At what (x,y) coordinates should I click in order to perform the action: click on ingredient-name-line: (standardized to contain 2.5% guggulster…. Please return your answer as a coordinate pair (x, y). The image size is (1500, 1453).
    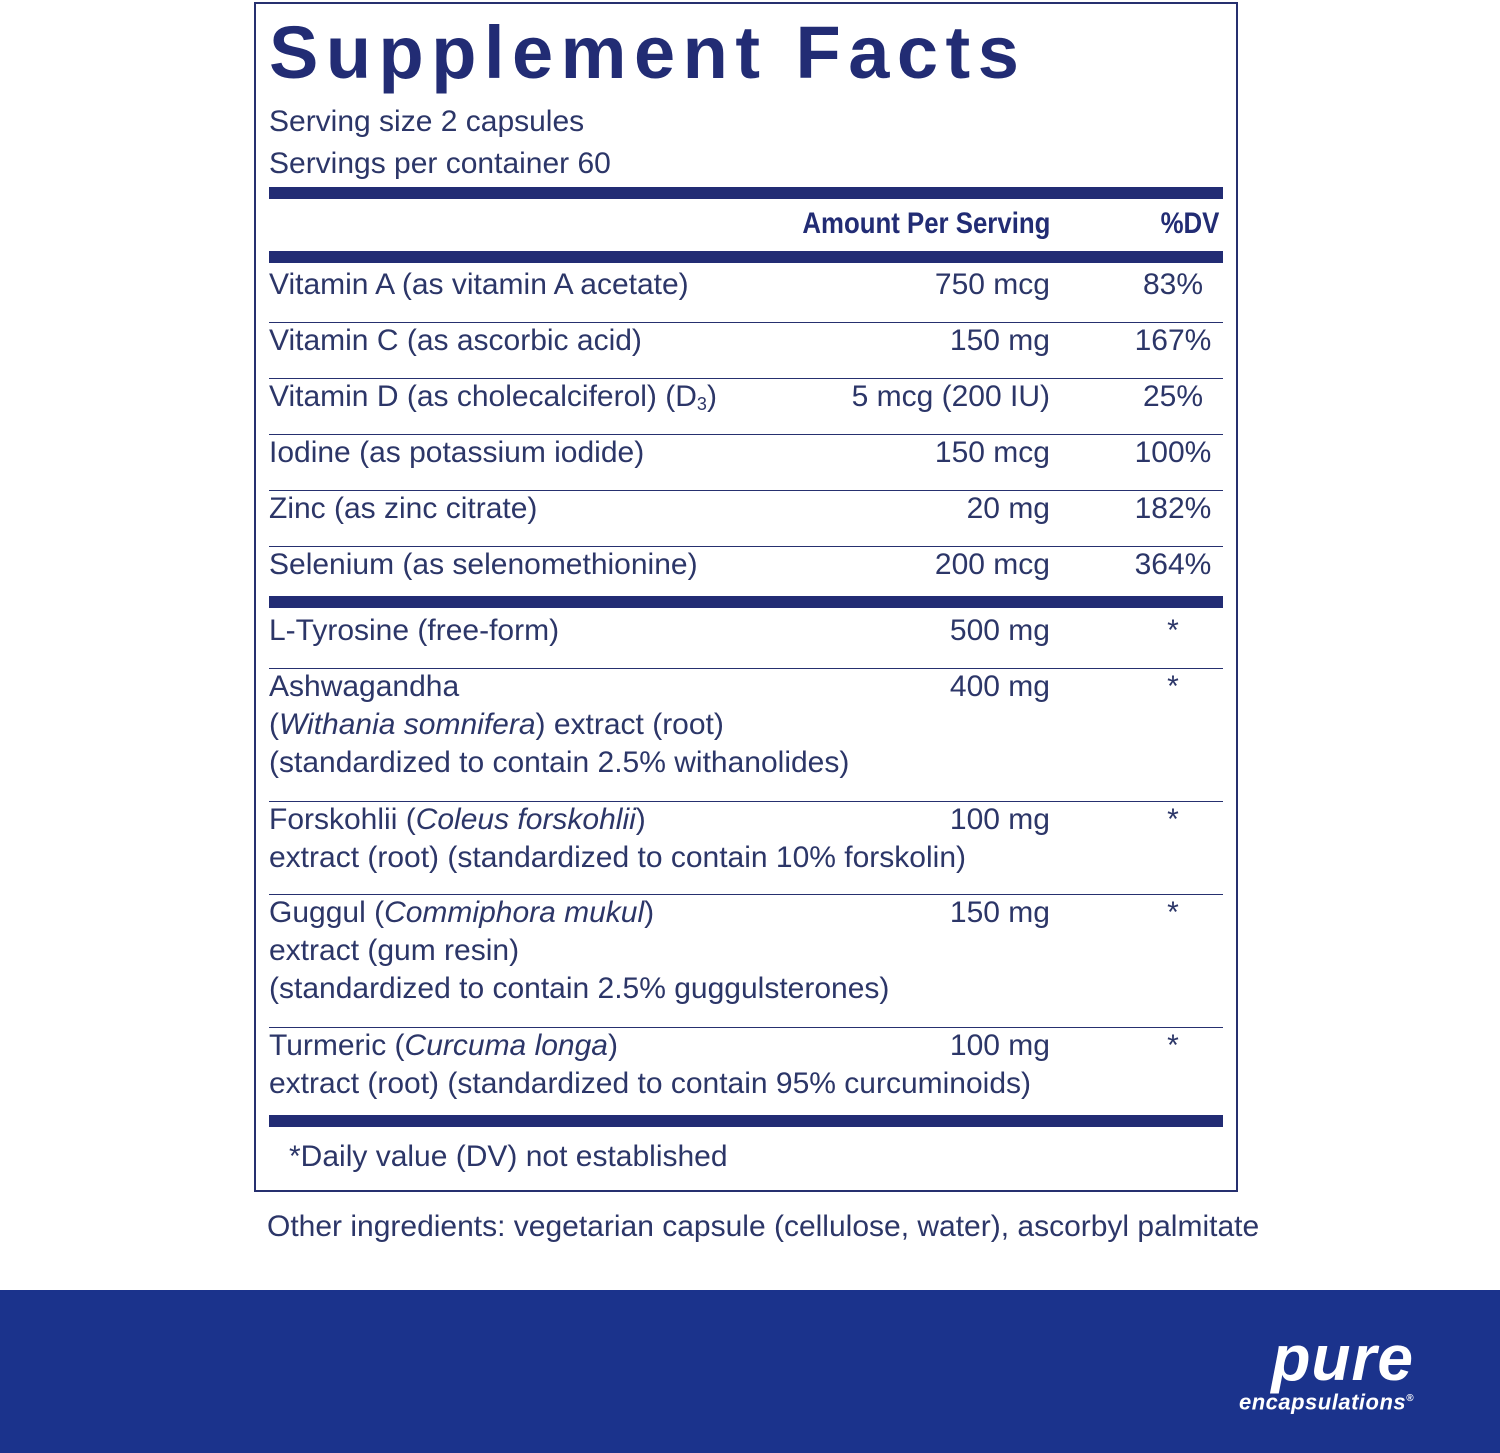
    Looking at the image, I should click on (579, 989).